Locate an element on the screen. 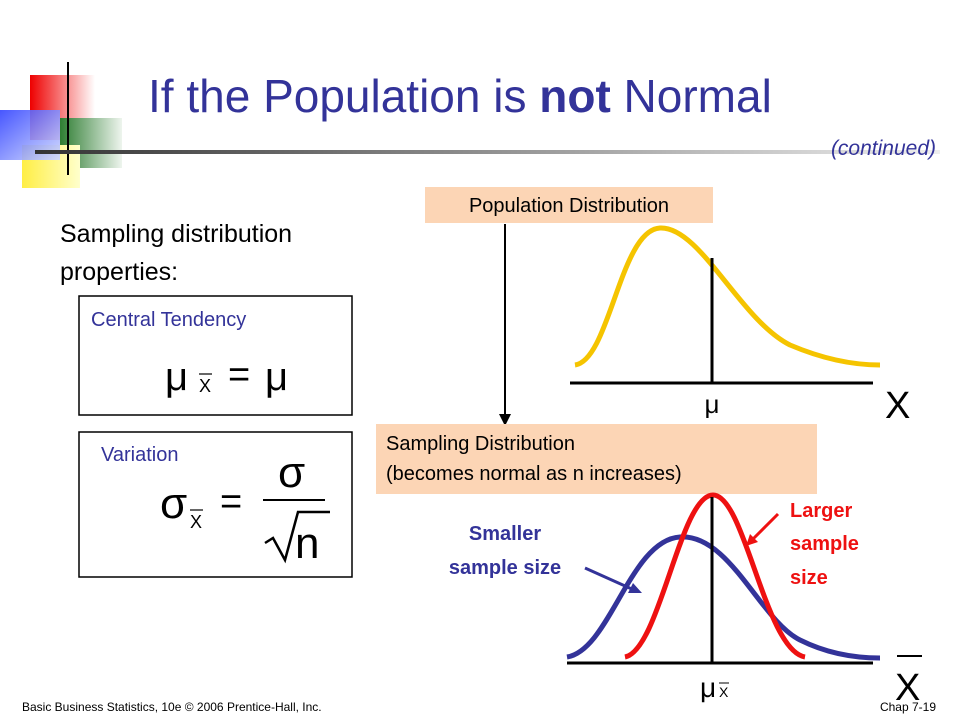 The height and width of the screenshot is (720, 960). larger-label: Larger is located at coordinates (821, 511).